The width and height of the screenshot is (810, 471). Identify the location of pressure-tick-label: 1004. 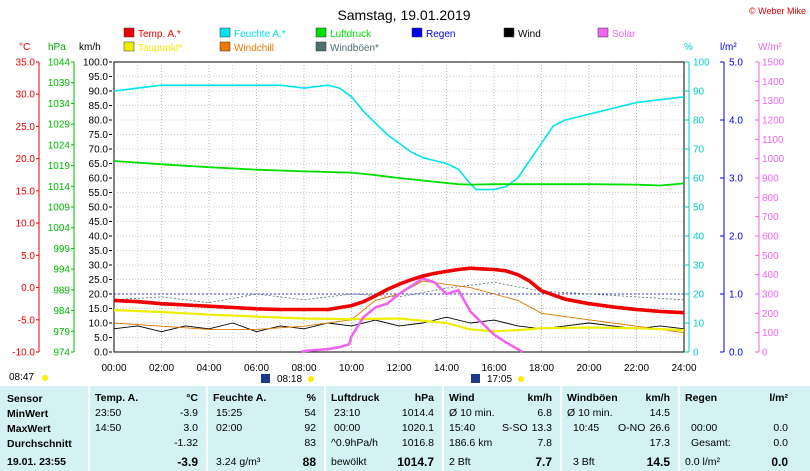
(59, 228).